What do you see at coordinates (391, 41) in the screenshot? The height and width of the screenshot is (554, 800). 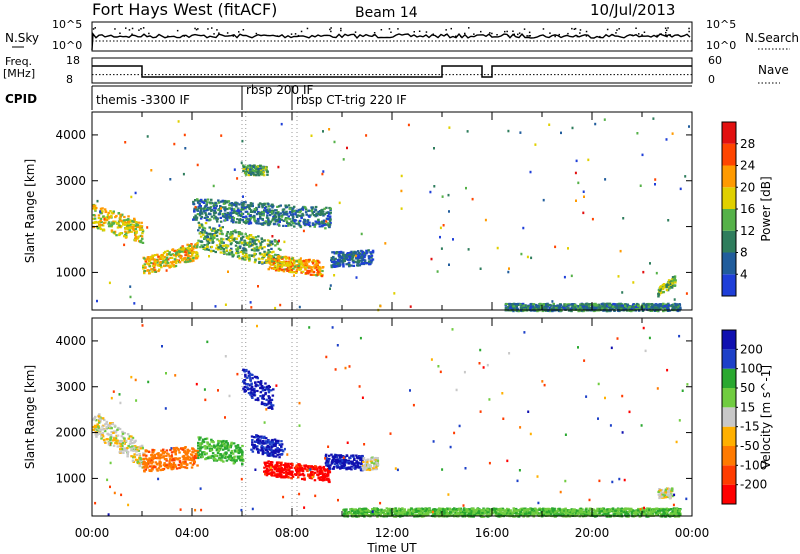 I see `nsky-trace` at bounding box center [391, 41].